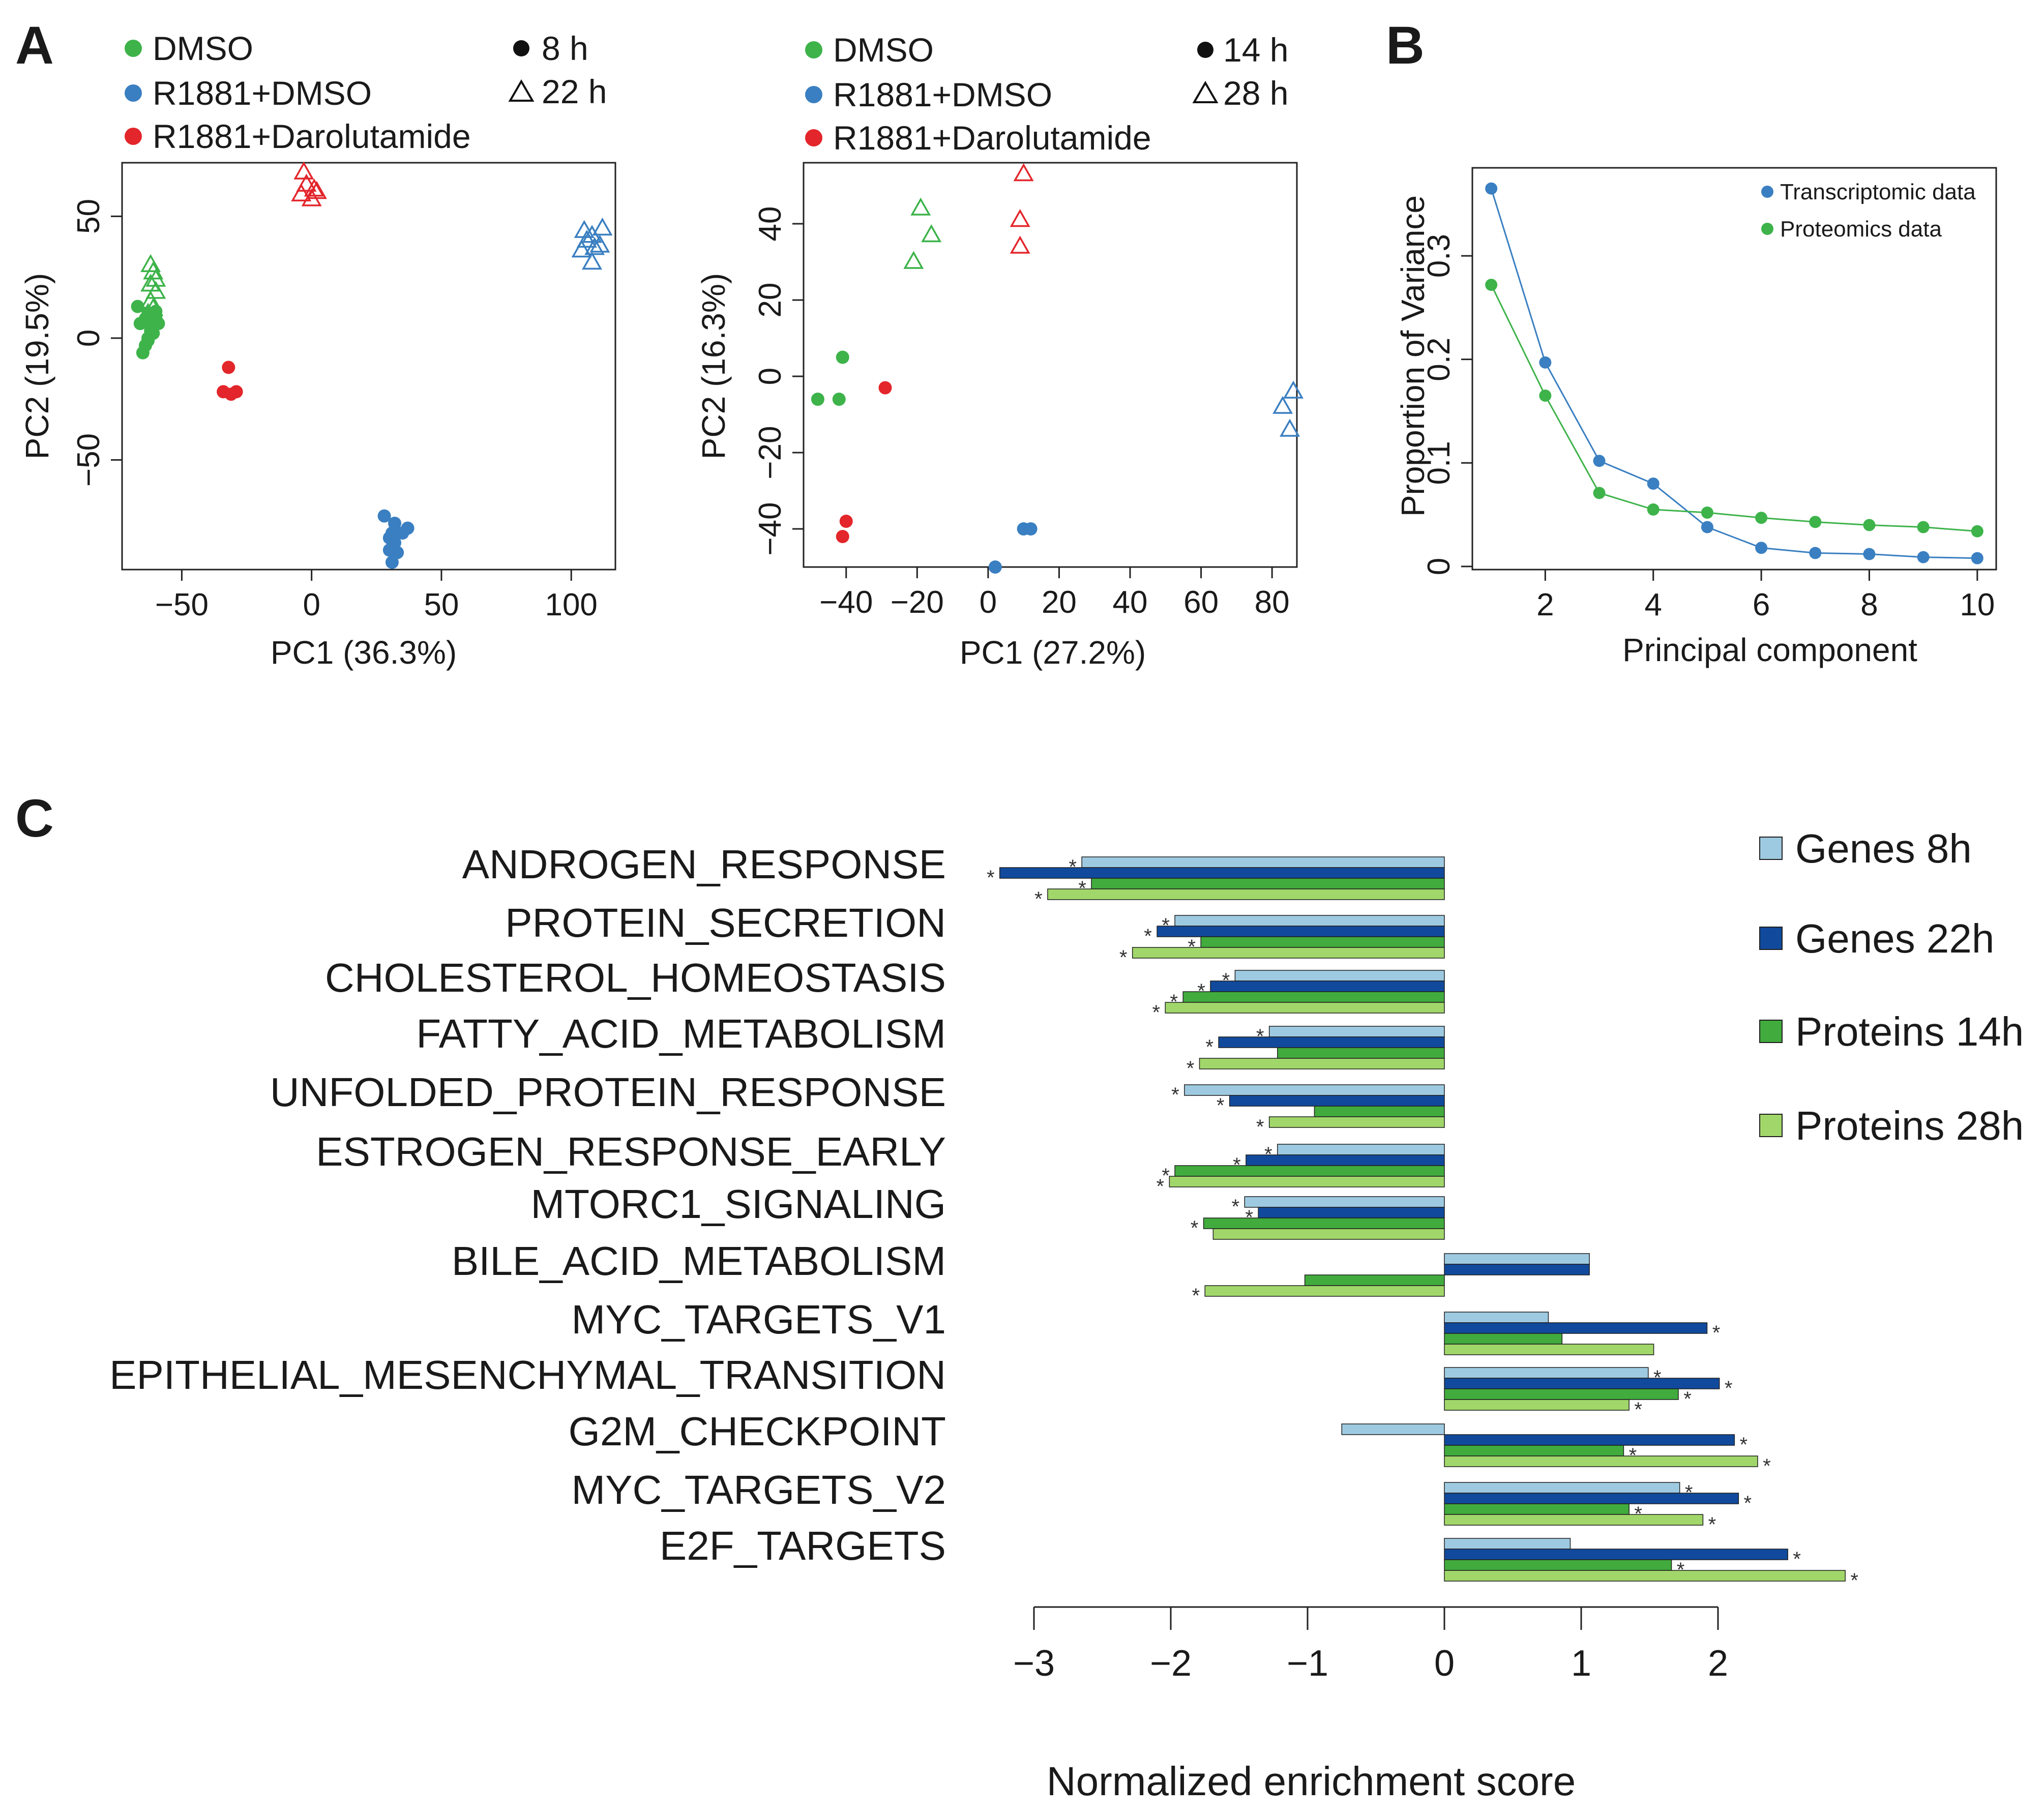  Describe the element at coordinates (312, 604) in the screenshot. I see `a1-x-tick-label: 0` at that location.